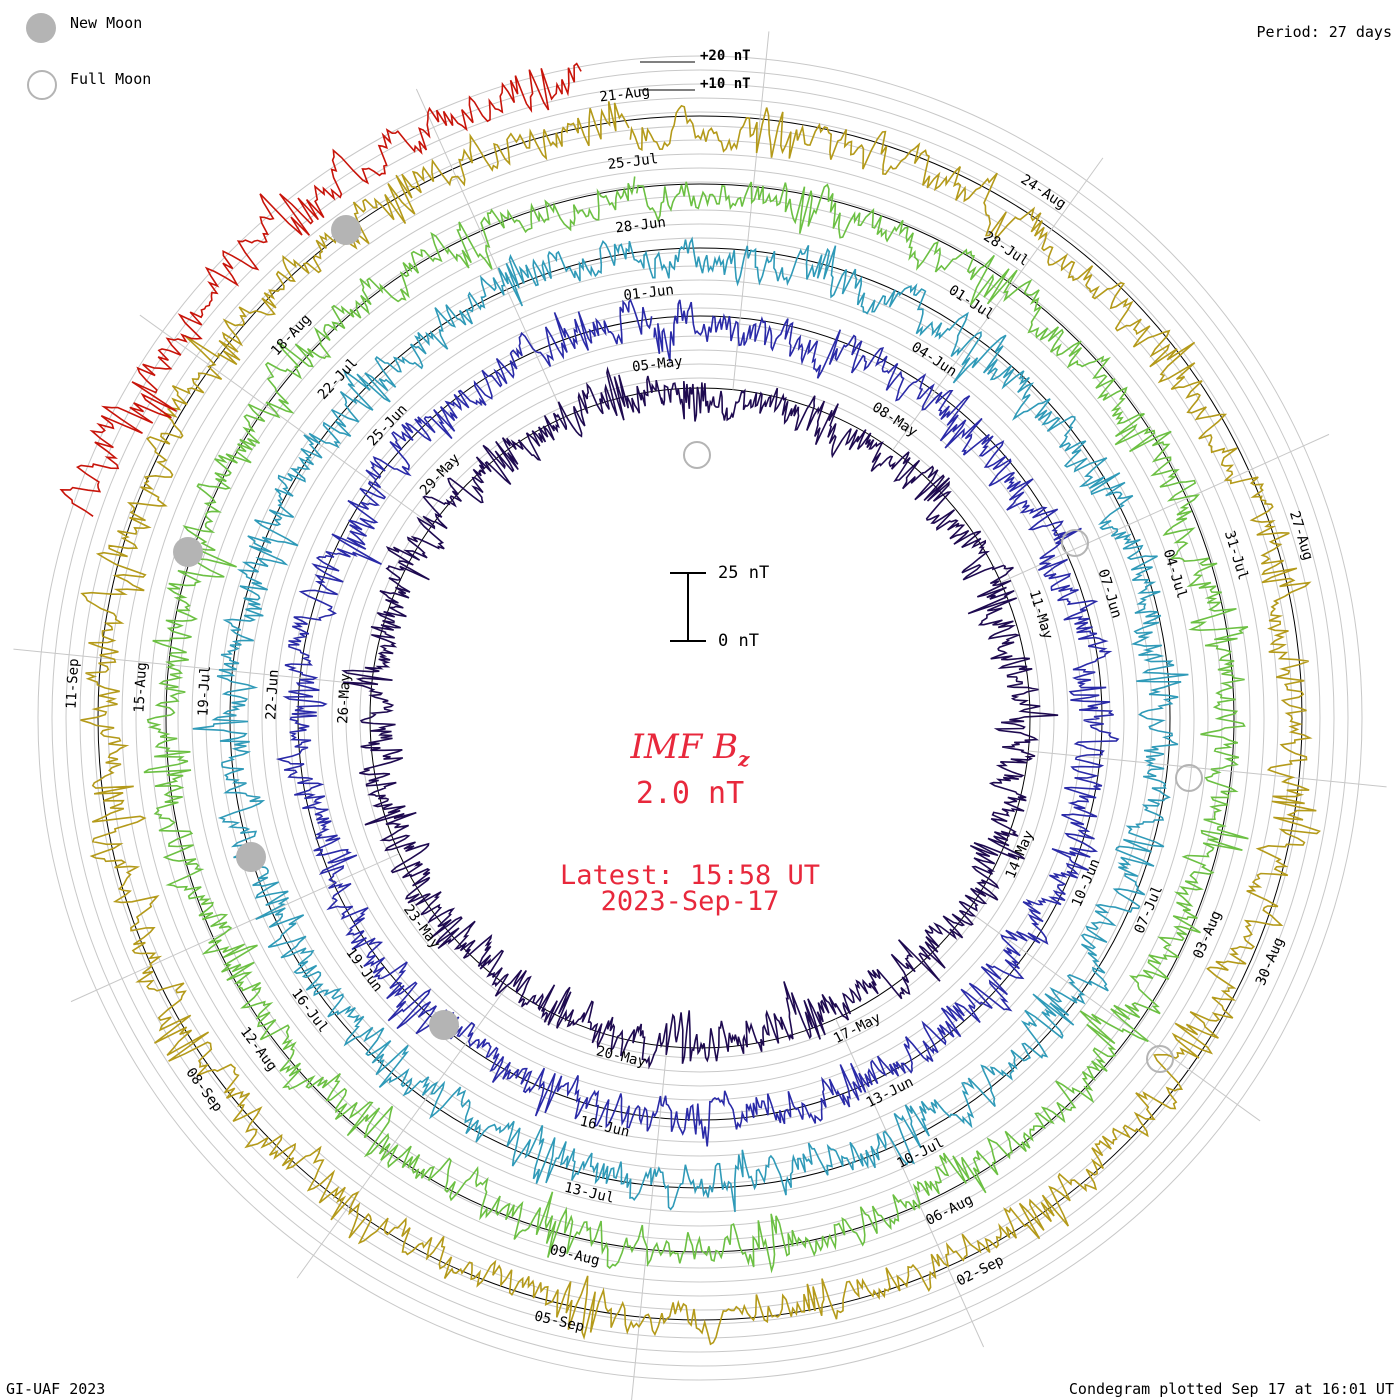 Image resolution: width=1400 pixels, height=1400 pixels. Describe the element at coordinates (684, 747) in the screenshot. I see `chart-title-main: IMF B` at that location.